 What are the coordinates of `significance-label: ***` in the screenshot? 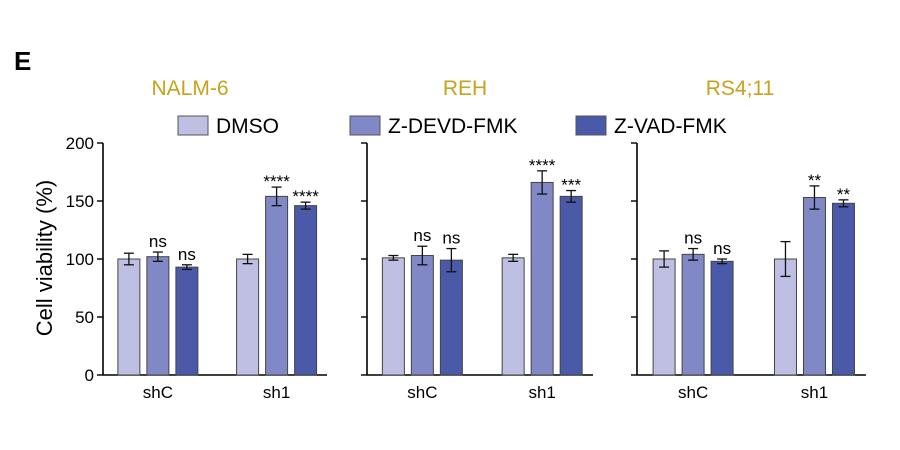 It's located at (571, 185).